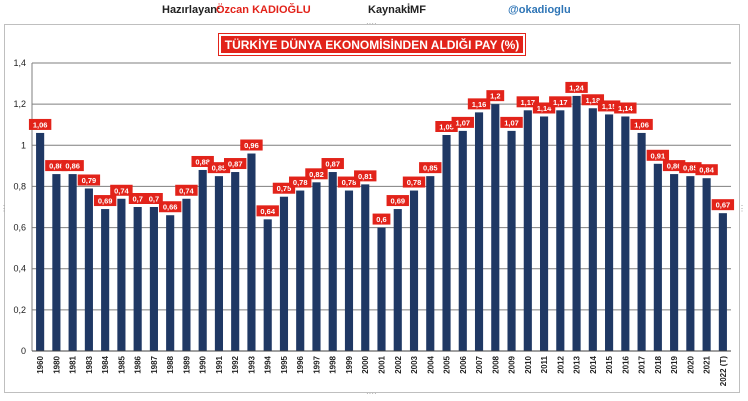 The image size is (748, 401). What do you see at coordinates (89, 180) in the screenshot?
I see `data-label: 0,79` at bounding box center [89, 180].